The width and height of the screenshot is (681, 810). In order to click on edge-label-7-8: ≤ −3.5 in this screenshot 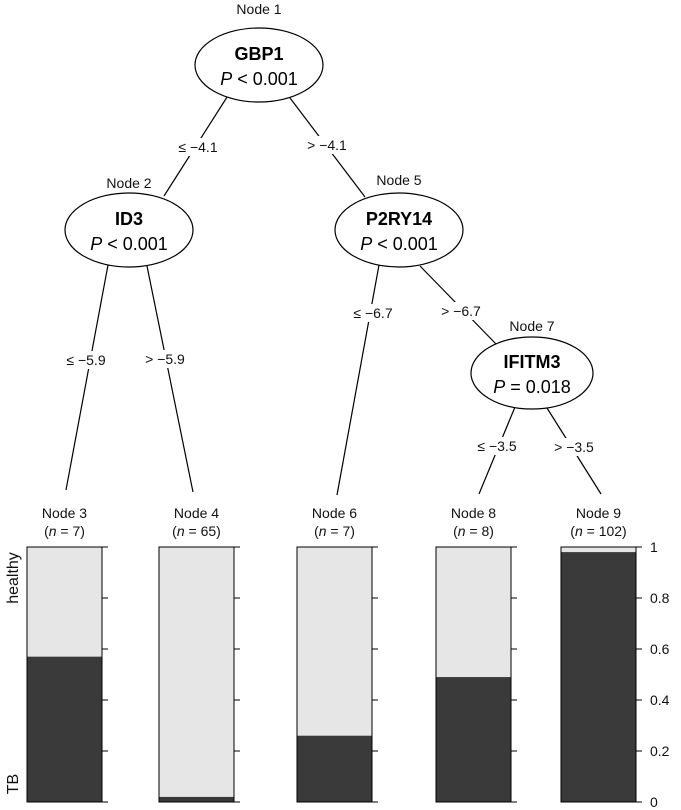, I will do `click(496, 446)`.